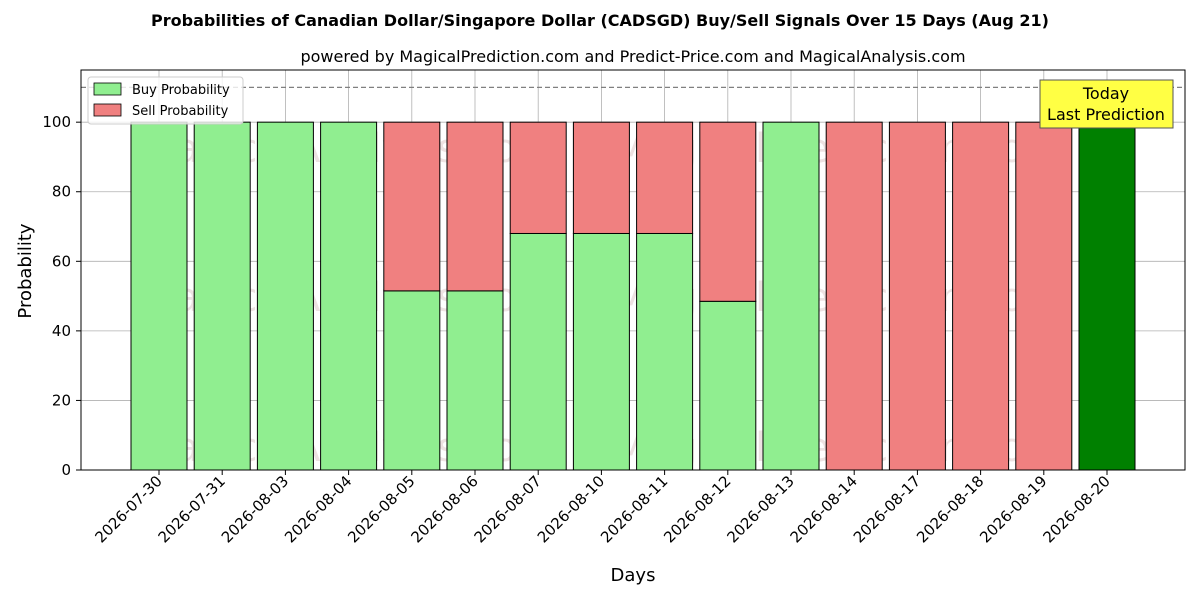 This screenshot has height=600, width=1200. I want to click on x-tick-label: 2026-08-05, so click(381, 509).